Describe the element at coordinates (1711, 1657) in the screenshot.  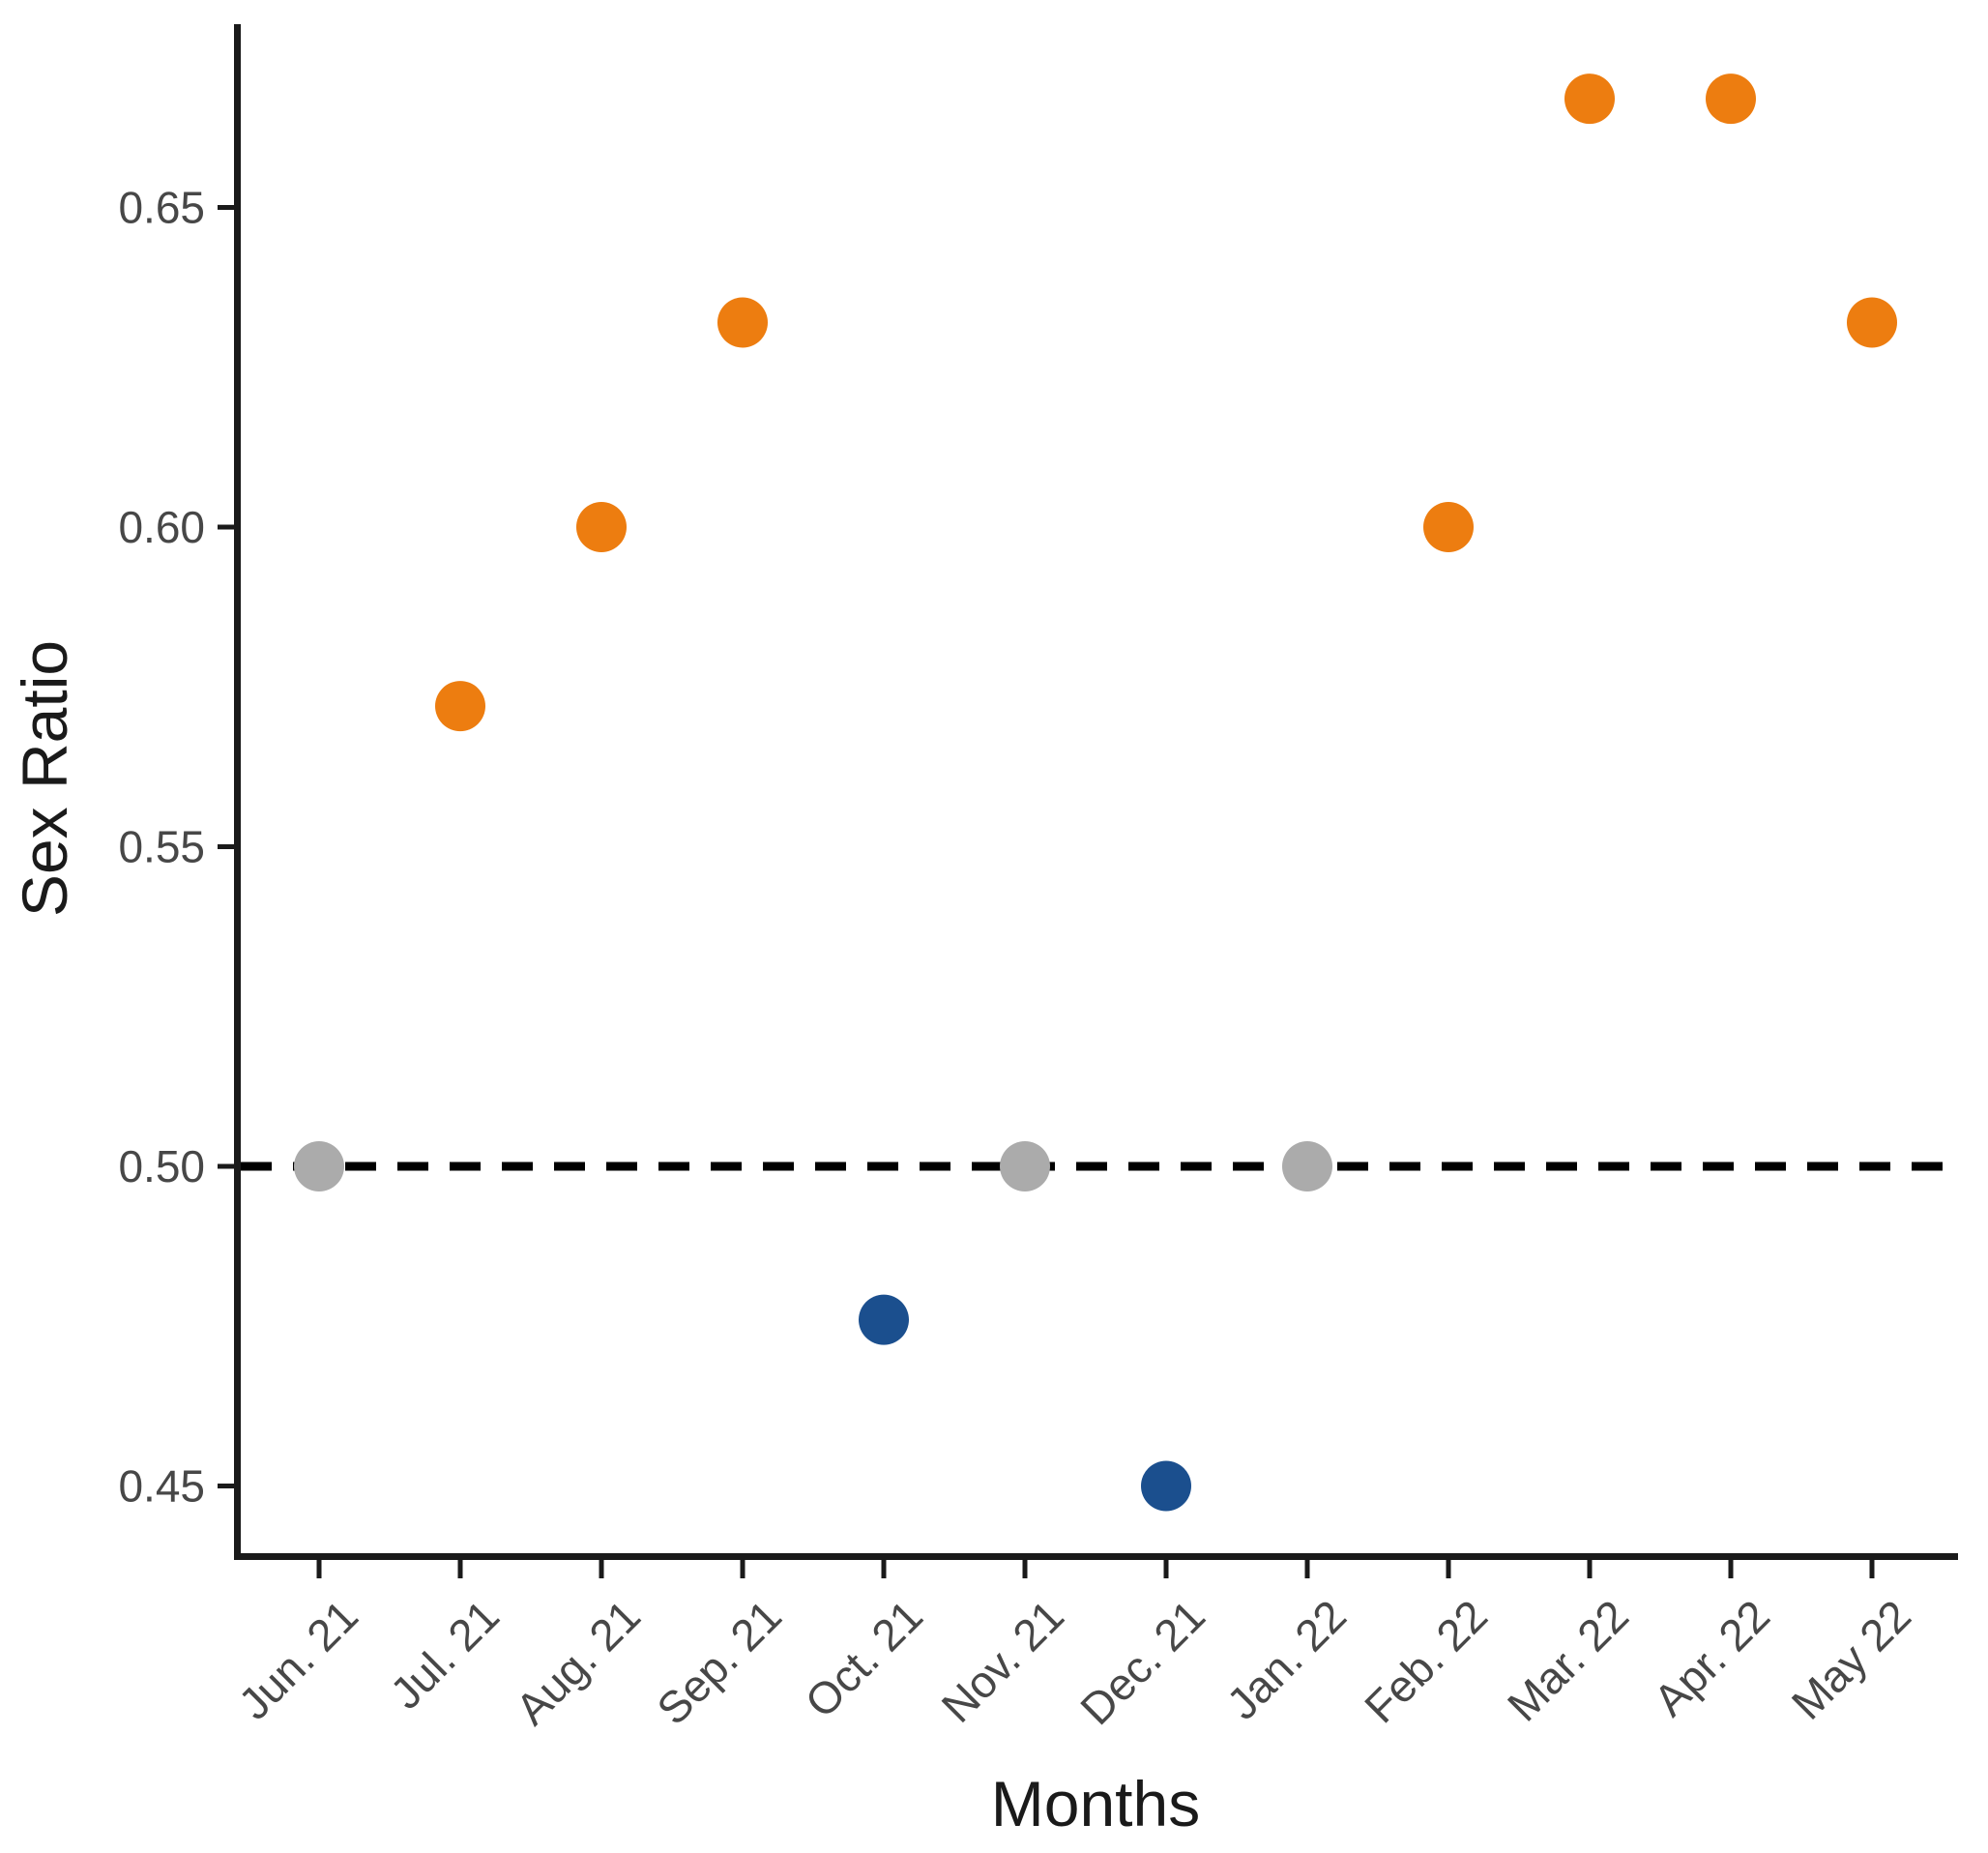
I see `x-tick-label: Apr. 22` at that location.